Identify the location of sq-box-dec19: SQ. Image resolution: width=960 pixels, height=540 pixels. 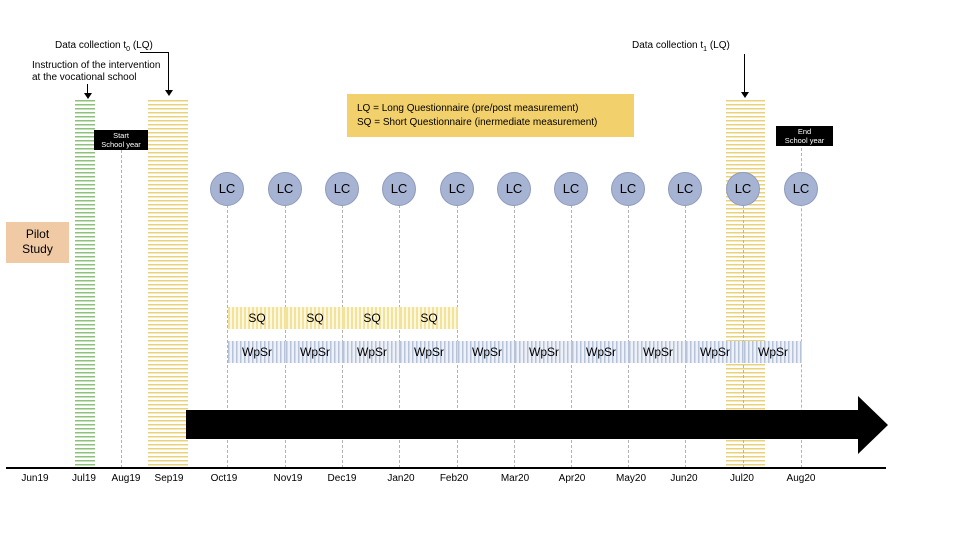
(372, 318).